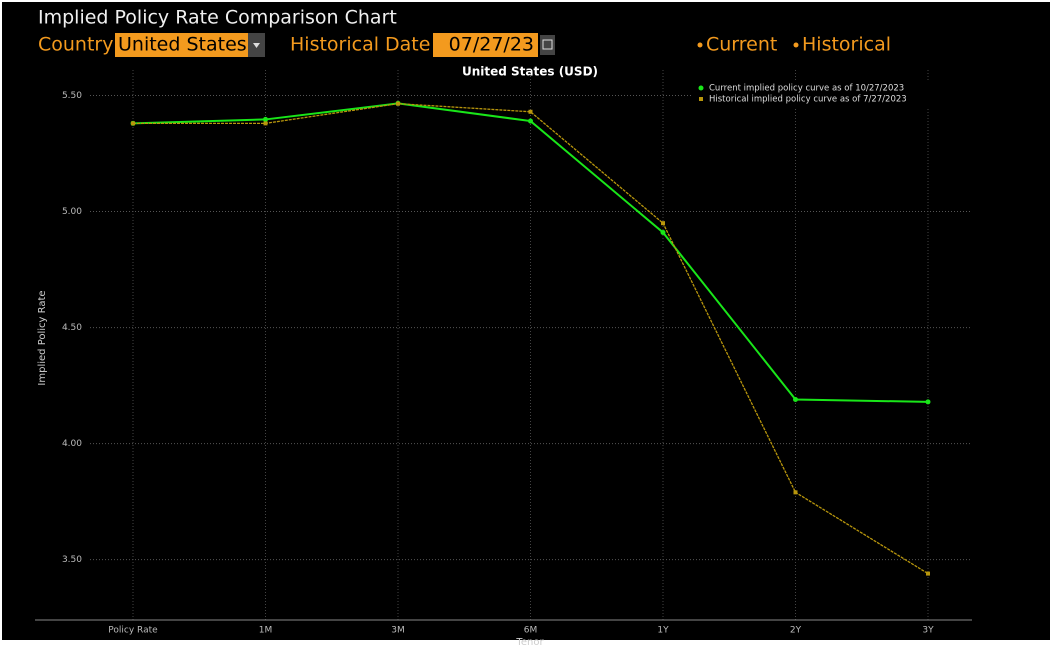  Describe the element at coordinates (360, 45) in the screenshot. I see `date-label: Historical Date` at that location.